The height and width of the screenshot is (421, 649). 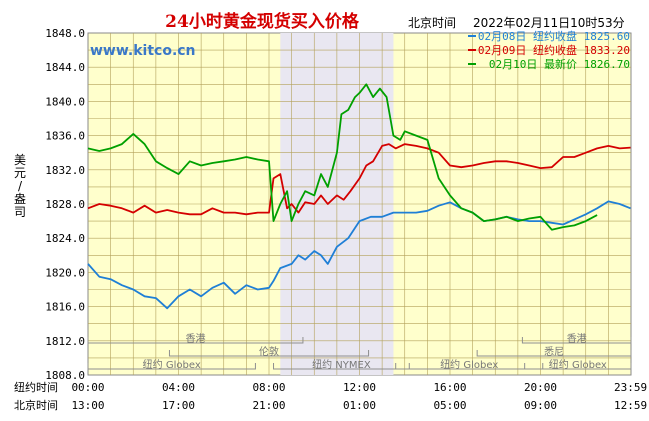 I want to click on x-tick-label-beijing: 09:00, so click(x=540, y=405).